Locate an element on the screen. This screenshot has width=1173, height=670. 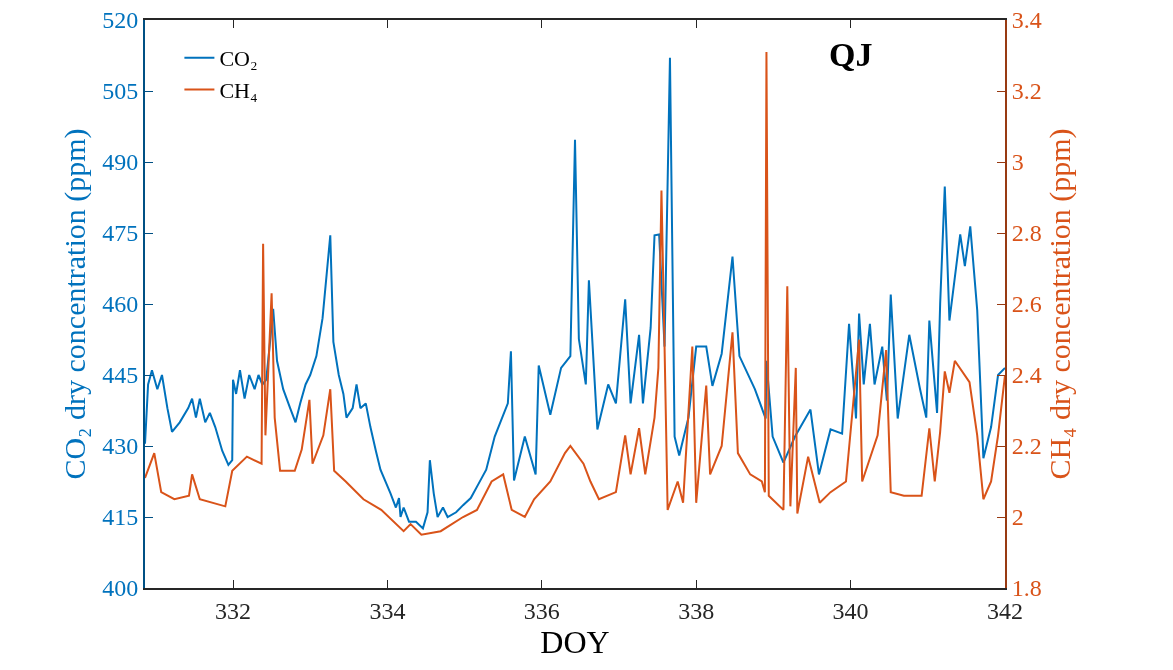
legend-label: CO₂ is located at coordinates (238, 59).